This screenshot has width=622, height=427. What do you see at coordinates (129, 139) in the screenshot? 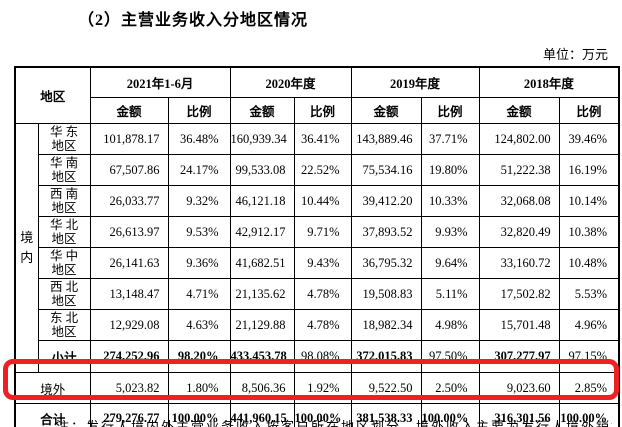
I see `amount-cell: 101,878.17` at bounding box center [129, 139].